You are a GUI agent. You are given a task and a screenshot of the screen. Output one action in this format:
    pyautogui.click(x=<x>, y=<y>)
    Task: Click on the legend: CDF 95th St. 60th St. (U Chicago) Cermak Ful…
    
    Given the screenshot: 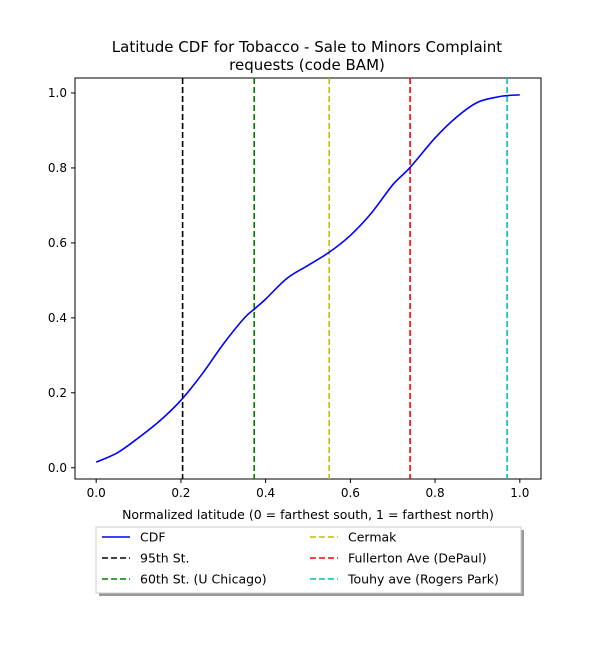 What is the action you would take?
    pyautogui.click(x=309, y=561)
    